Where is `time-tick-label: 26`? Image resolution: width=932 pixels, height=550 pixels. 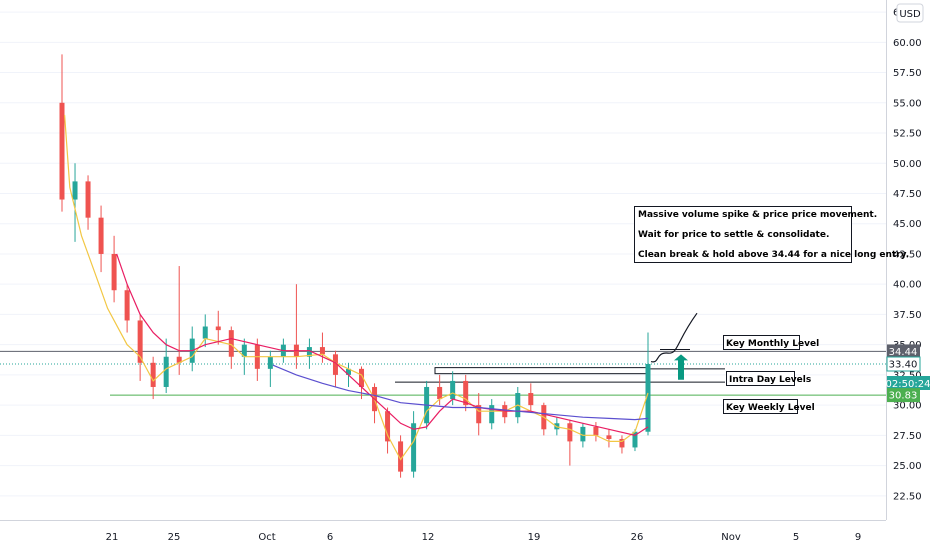 time-tick-label: 26 is located at coordinates (637, 537).